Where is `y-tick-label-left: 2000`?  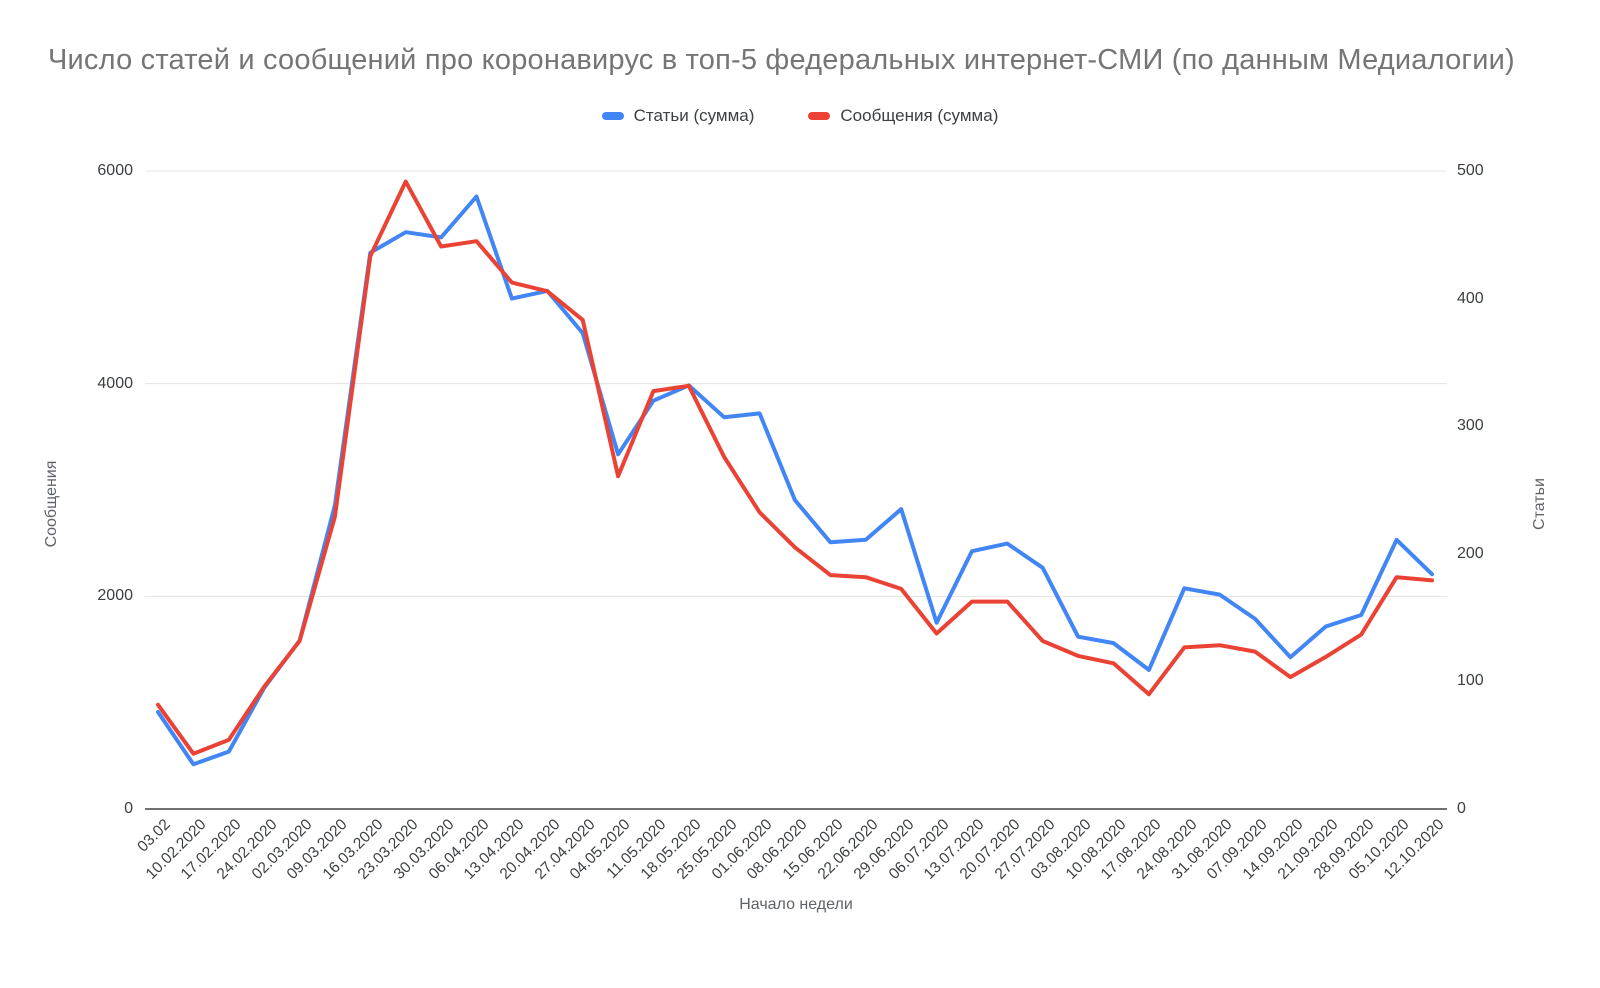
y-tick-label-left: 2000 is located at coordinates (115, 596).